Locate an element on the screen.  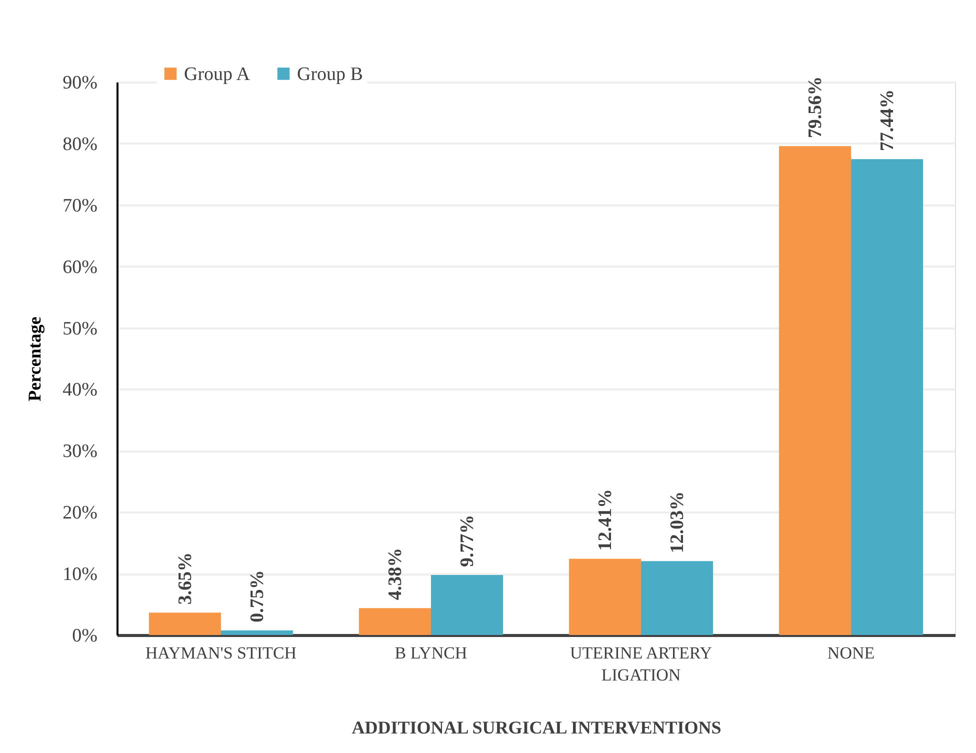
x-tick-label: HAYMAN'S STITCH is located at coordinates (221, 653).